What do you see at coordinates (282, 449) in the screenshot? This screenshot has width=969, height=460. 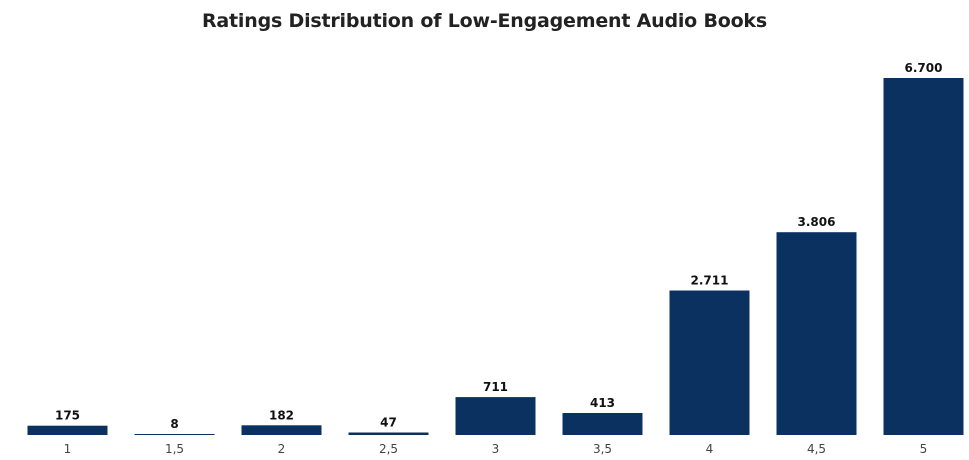 I see `x-tick-label-2: 2` at bounding box center [282, 449].